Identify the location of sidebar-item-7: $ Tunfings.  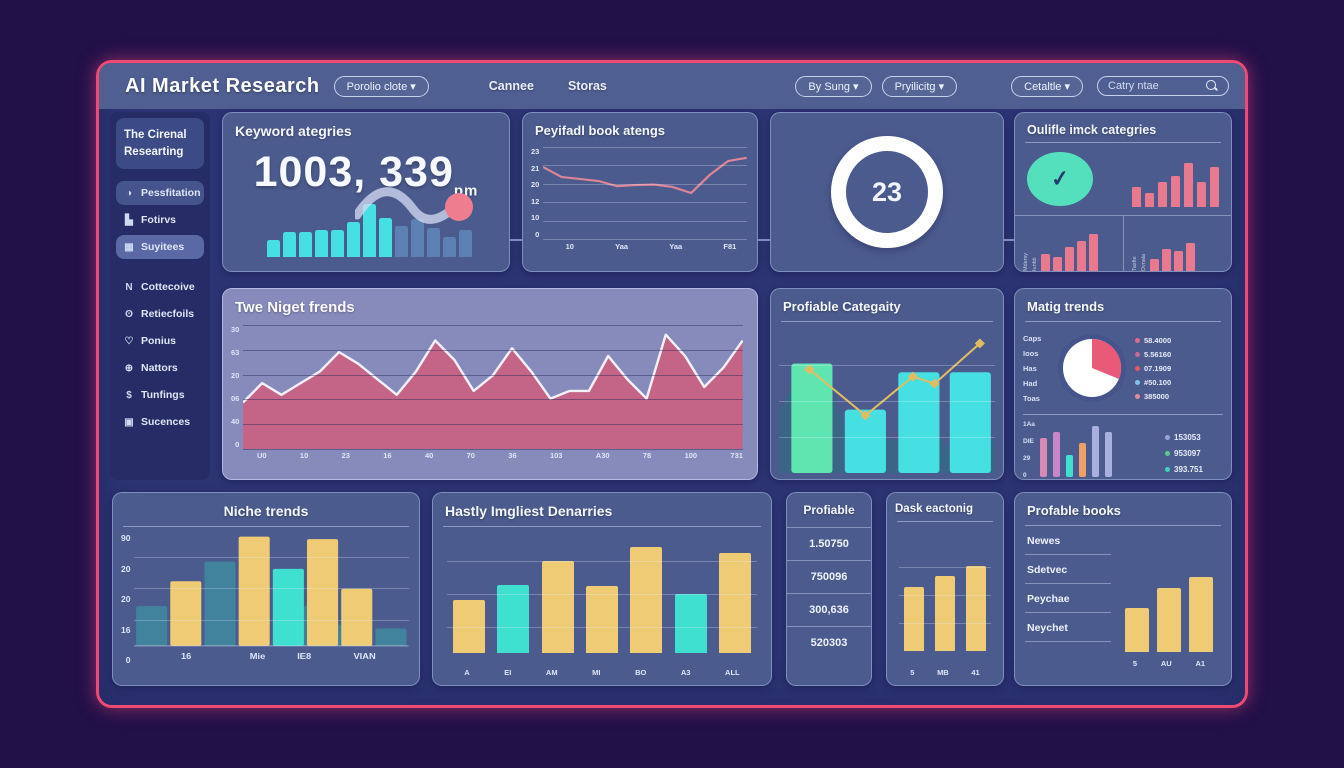
(160, 395).